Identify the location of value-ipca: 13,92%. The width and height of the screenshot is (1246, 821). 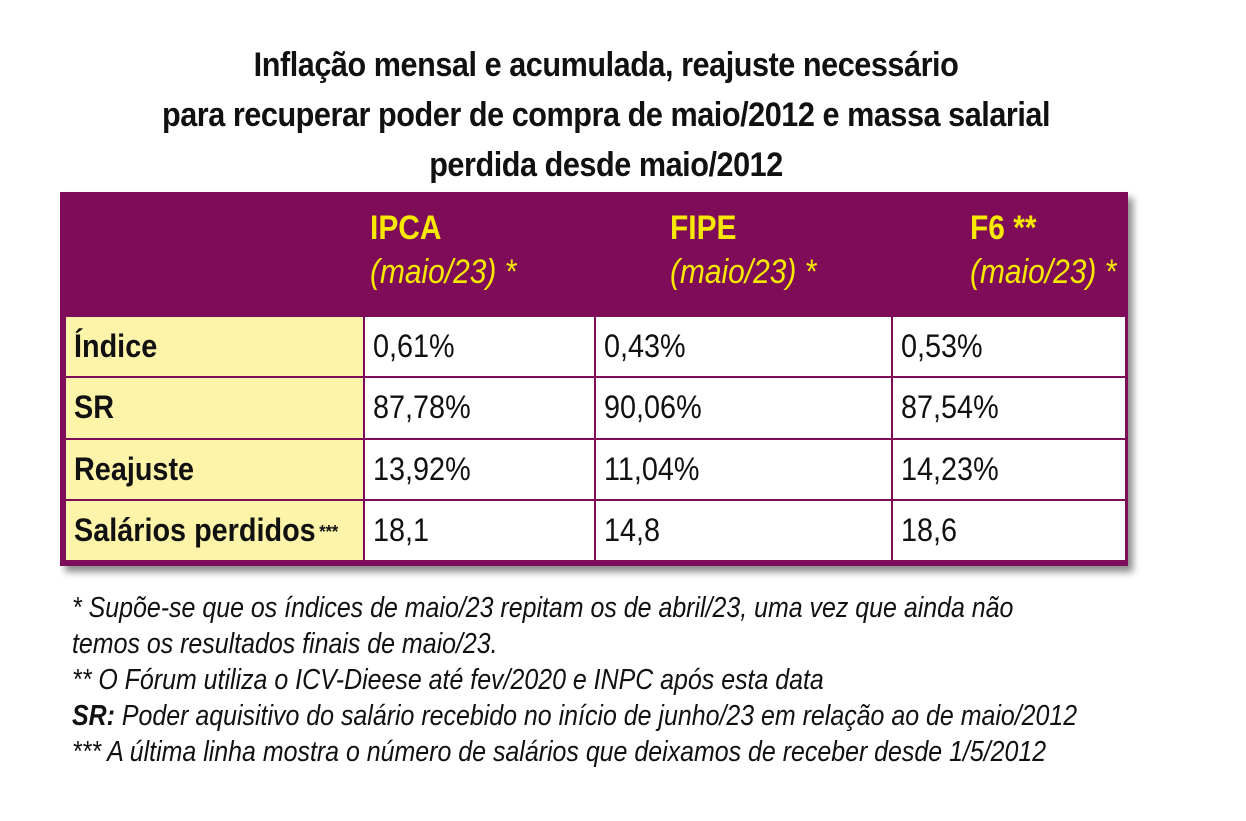
(479, 469).